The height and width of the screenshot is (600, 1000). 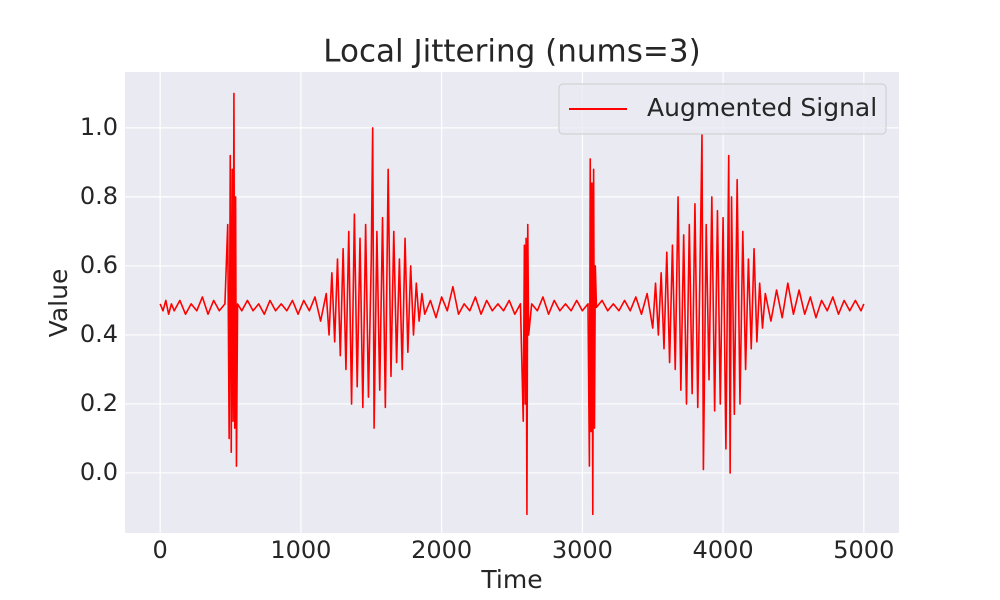 I want to click on x-tick-label: 2000, so click(x=441, y=550).